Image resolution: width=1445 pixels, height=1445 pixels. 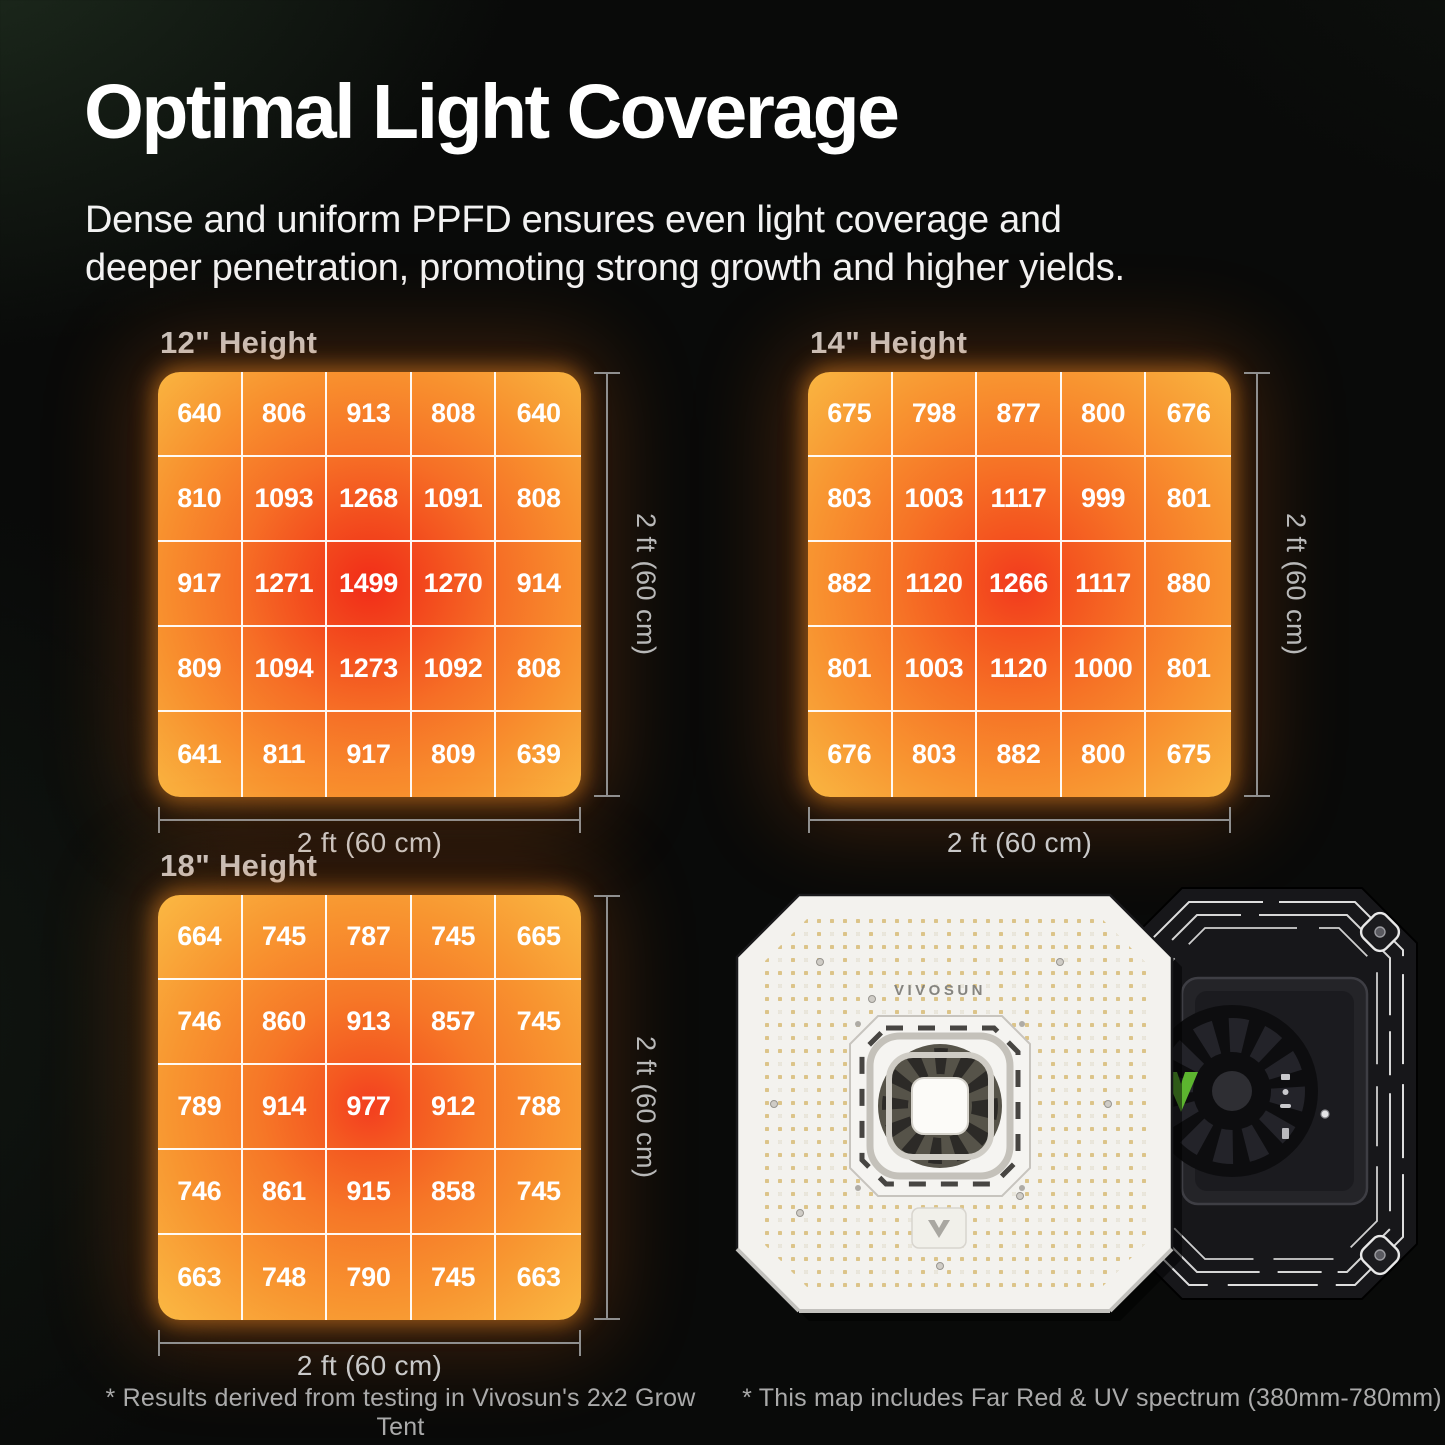 I want to click on heatmap-cell: 1092, so click(x=454, y=669).